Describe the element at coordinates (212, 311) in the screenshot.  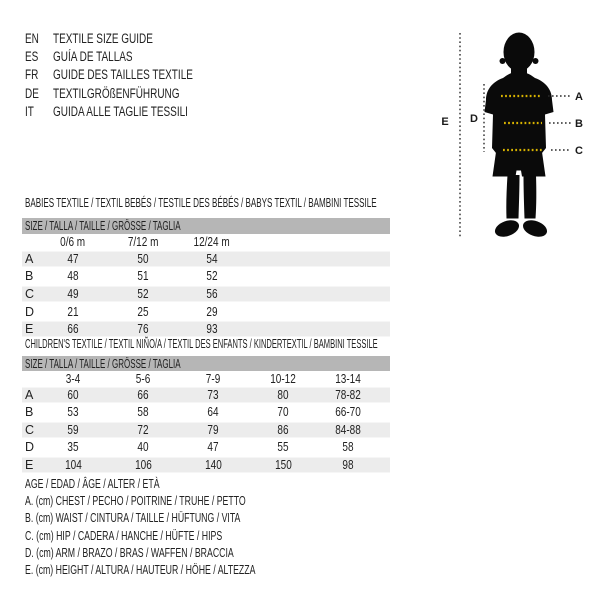
I see `cell: 29` at that location.